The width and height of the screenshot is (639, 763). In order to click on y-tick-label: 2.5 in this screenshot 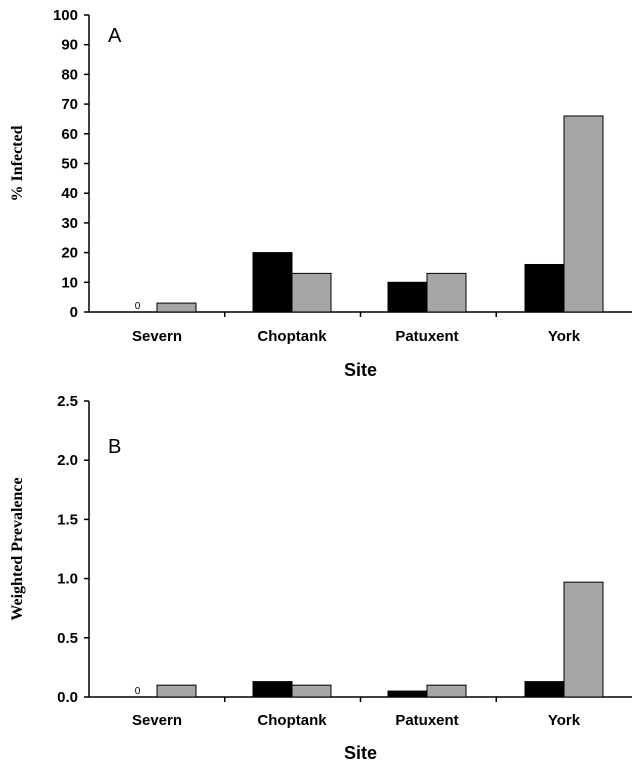, I will do `click(67, 401)`.